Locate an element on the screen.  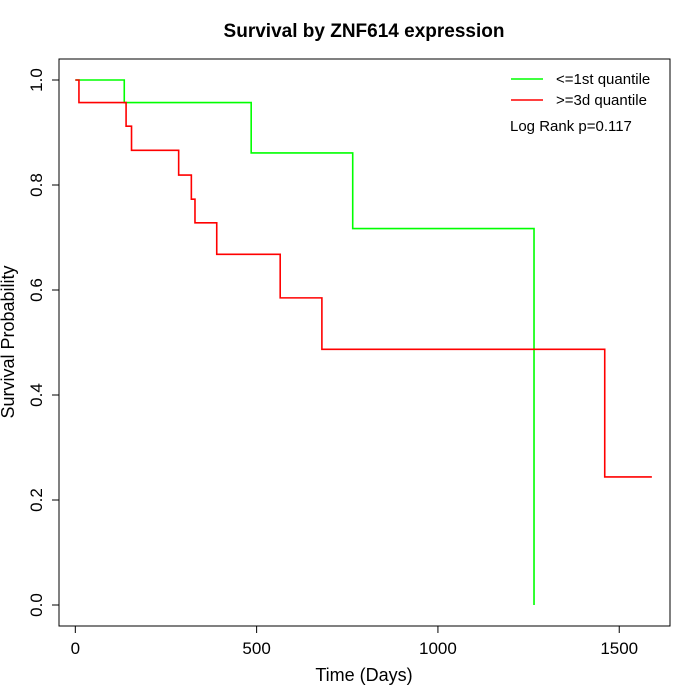
y-tick-label: 0.6 is located at coordinates (36, 290).